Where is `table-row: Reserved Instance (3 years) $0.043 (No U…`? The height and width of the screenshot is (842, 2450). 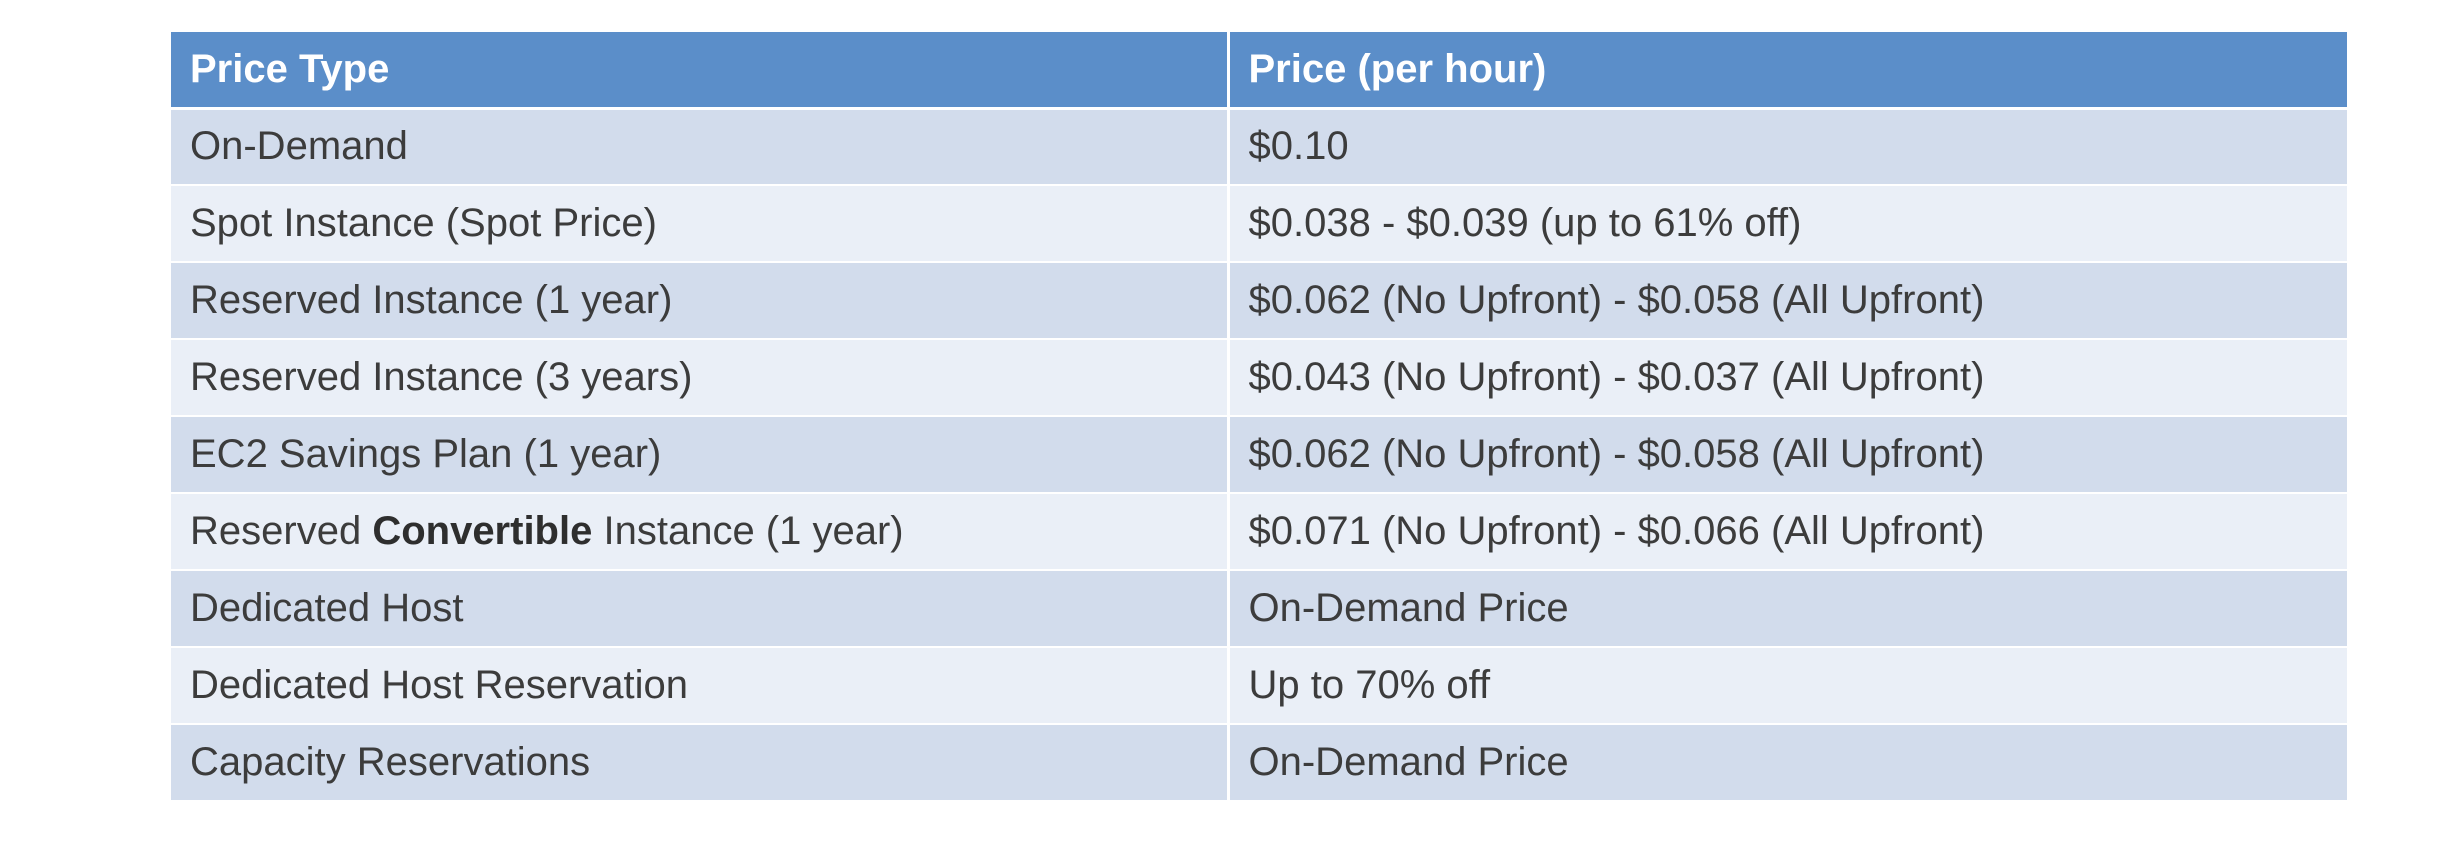
table-row: Reserved Instance (3 years) $0.043 (No U… is located at coordinates (1259, 378).